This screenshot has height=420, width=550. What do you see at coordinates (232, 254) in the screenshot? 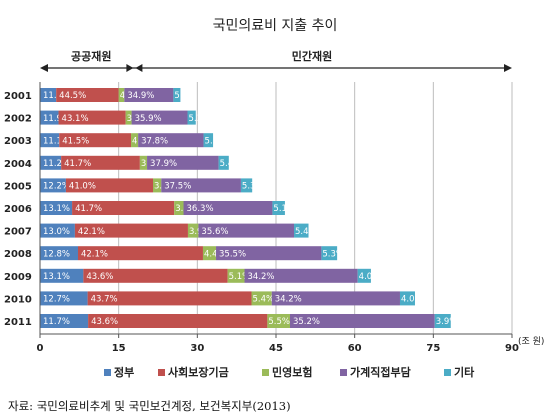
I see `data-label: 35.5%` at bounding box center [232, 254].